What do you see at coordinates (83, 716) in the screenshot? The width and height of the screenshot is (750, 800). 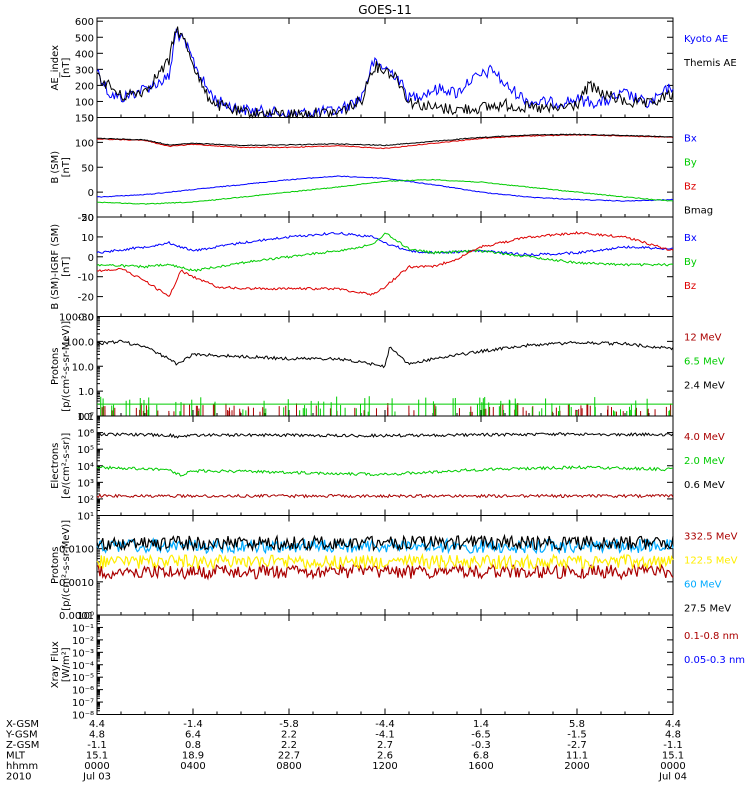 I see `y-tick-label: 10⁻⁸` at bounding box center [83, 716].